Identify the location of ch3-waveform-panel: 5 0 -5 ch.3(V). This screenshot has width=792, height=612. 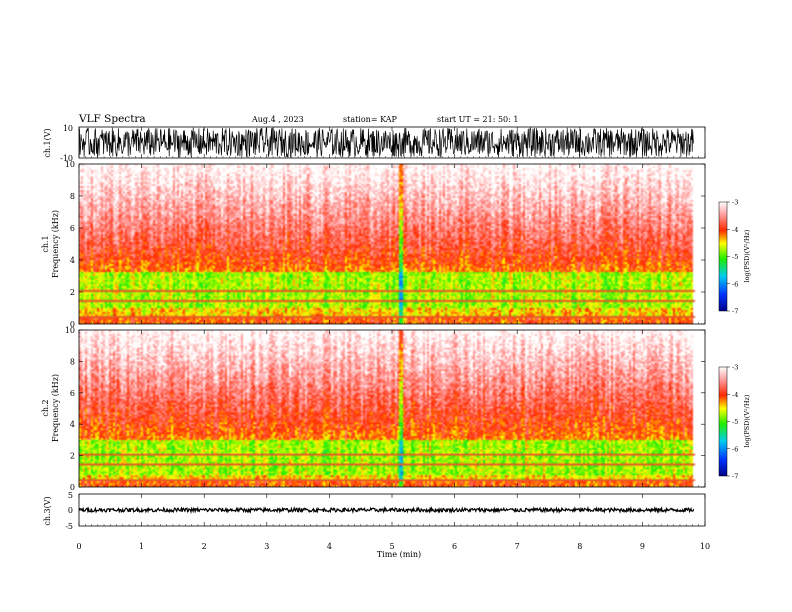
(374, 511).